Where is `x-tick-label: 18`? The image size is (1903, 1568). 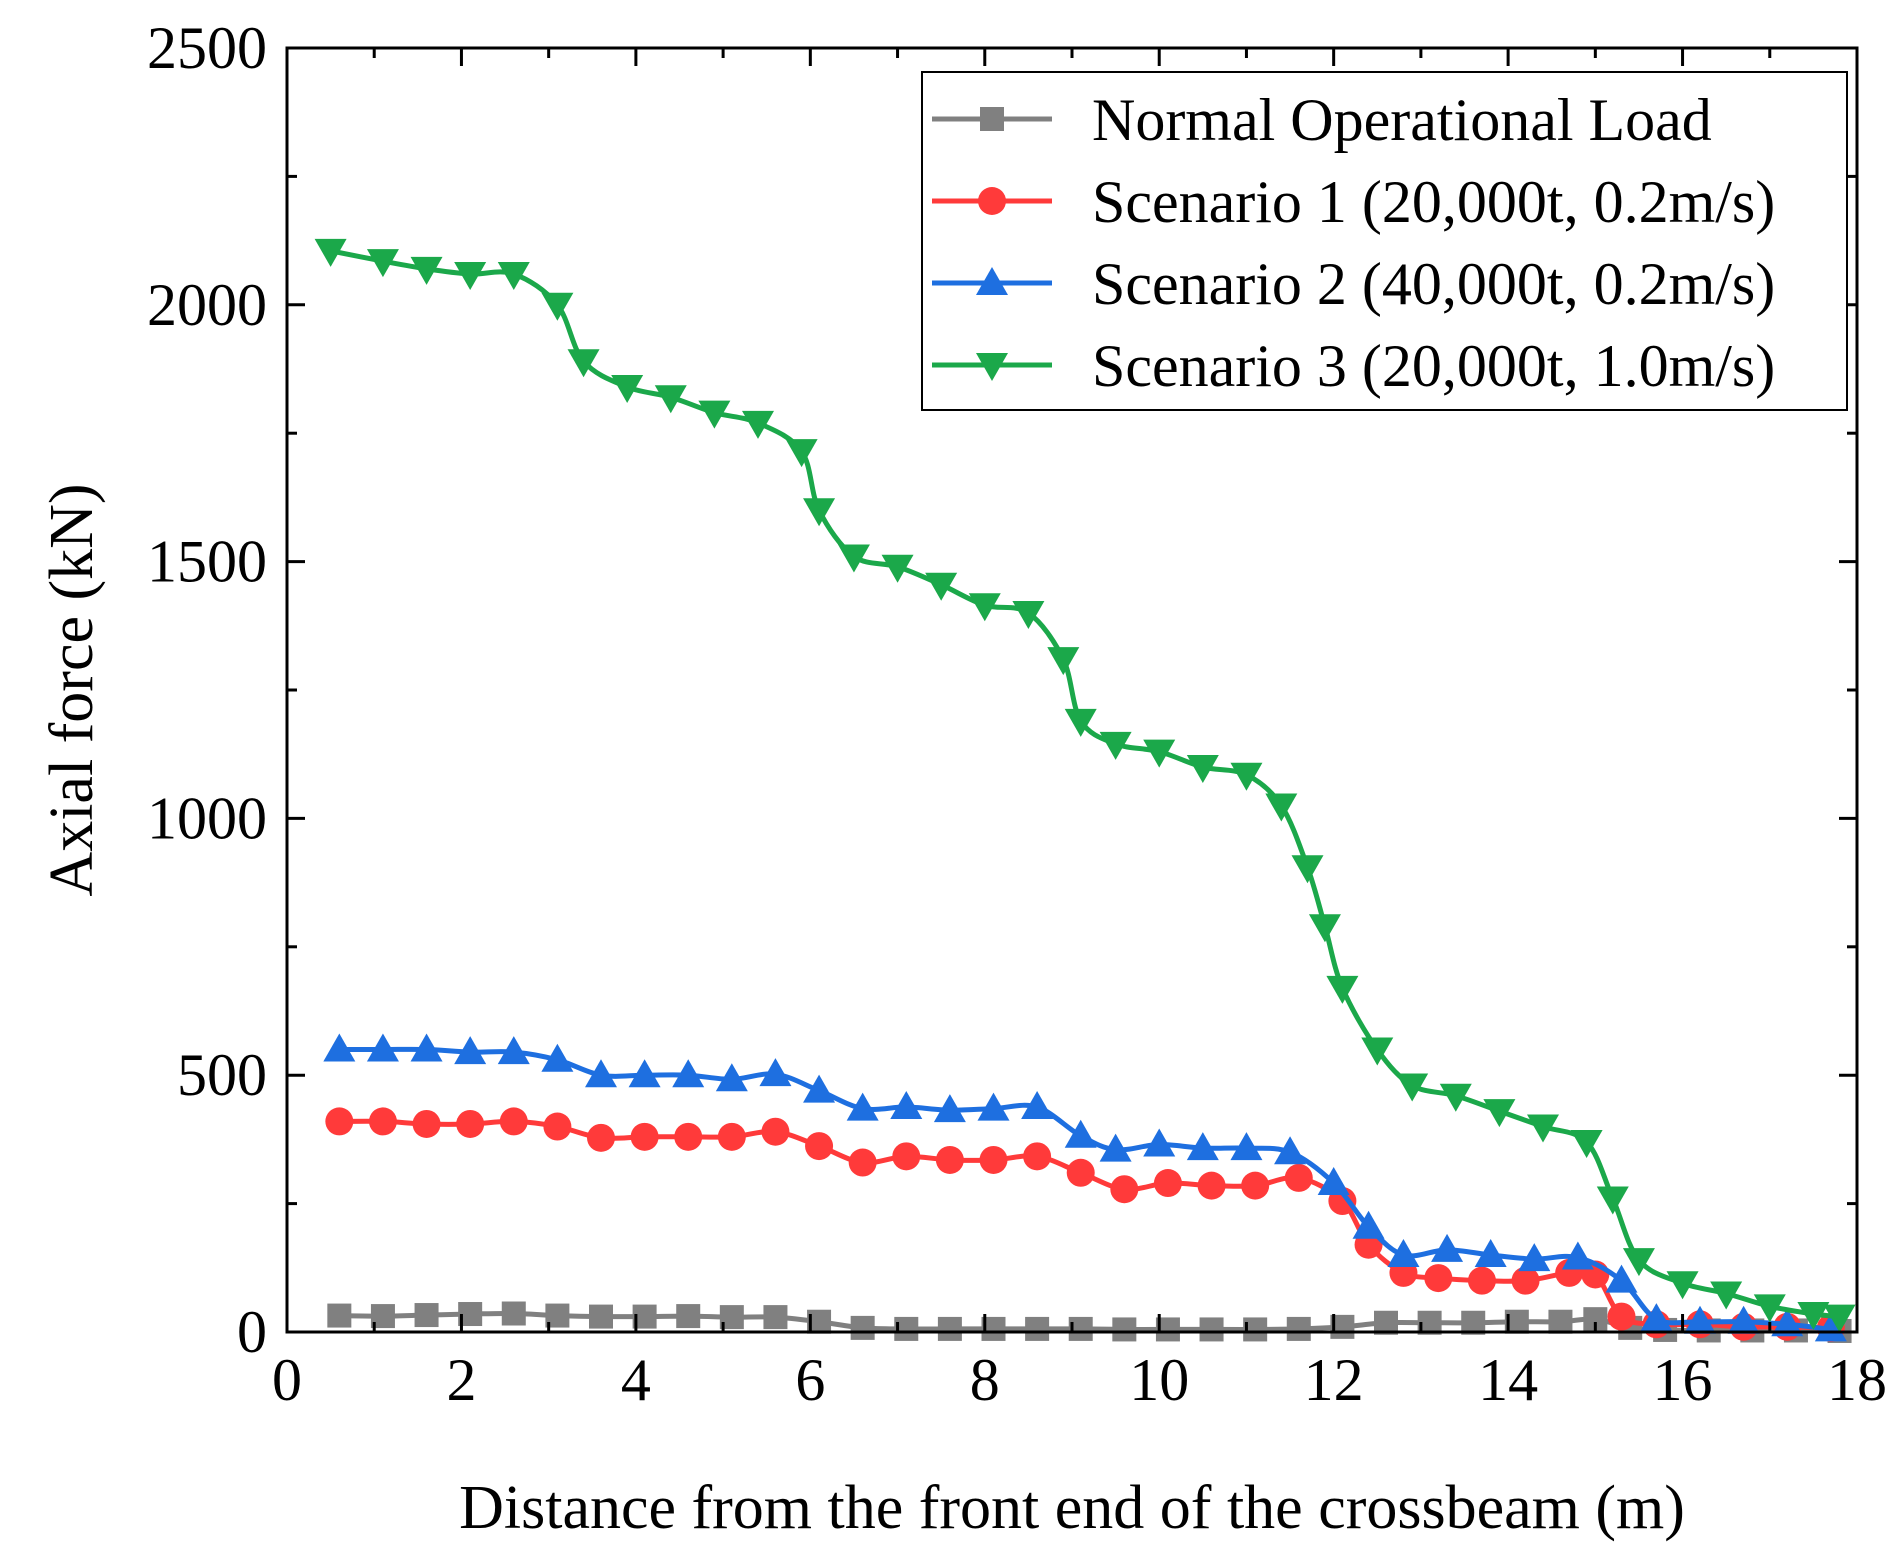
x-tick-label: 18 is located at coordinates (1857, 1380).